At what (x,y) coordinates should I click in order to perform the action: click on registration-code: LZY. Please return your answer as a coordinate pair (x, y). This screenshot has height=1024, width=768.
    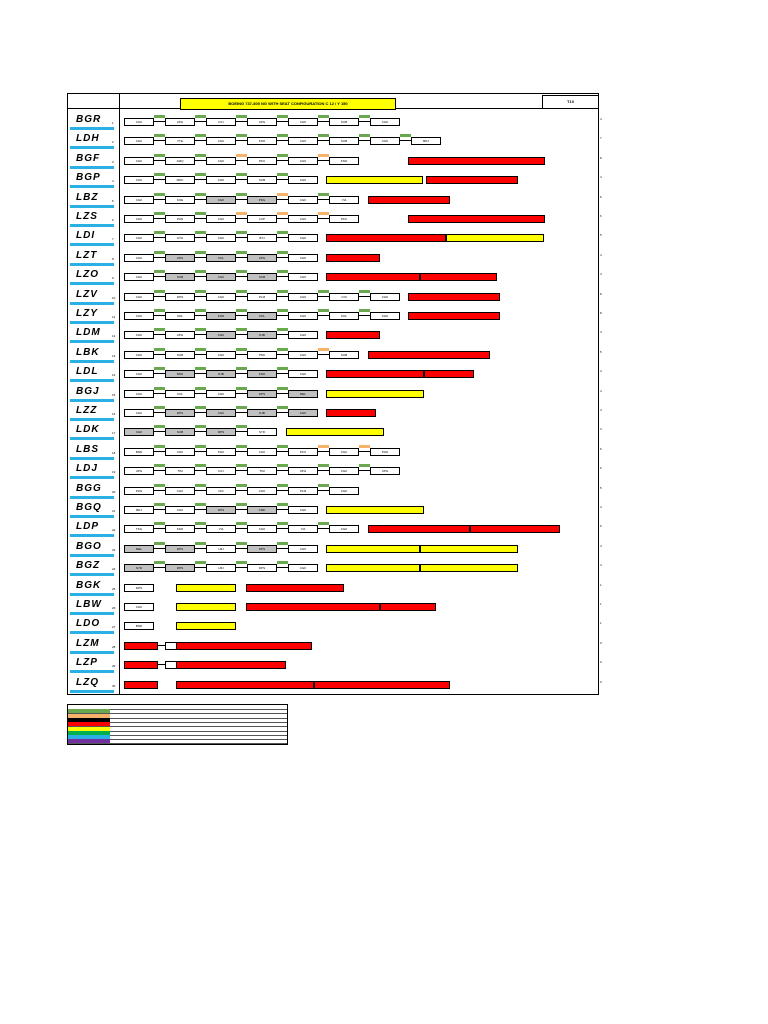
    Looking at the image, I should click on (87, 313).